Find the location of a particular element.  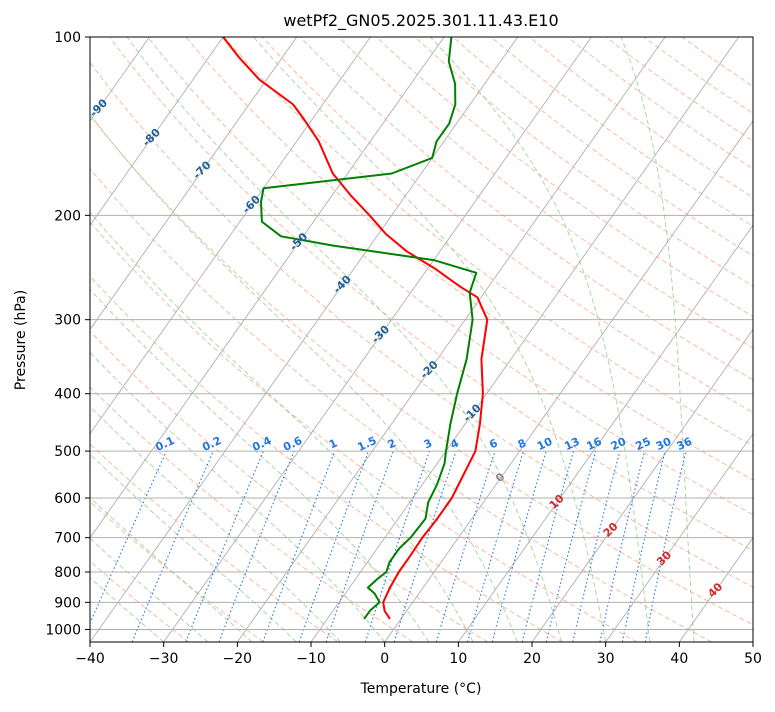

y-tick-label: 200 is located at coordinates (67, 216).